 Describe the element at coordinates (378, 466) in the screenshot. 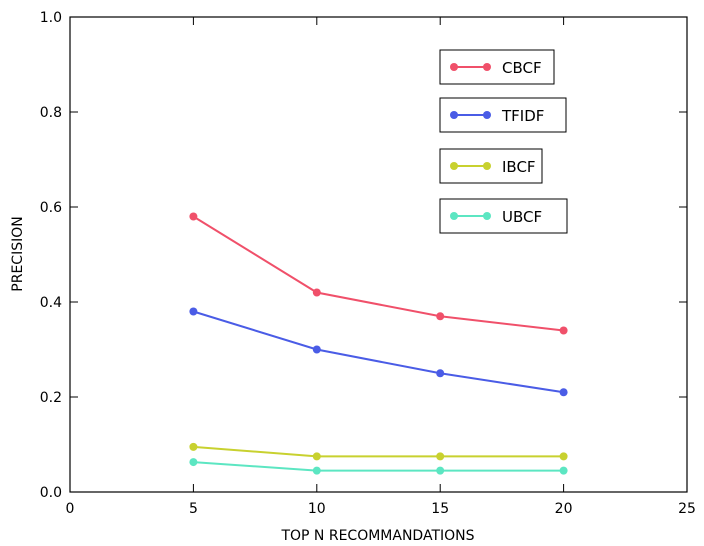

I see `series-line-ubcf` at that location.